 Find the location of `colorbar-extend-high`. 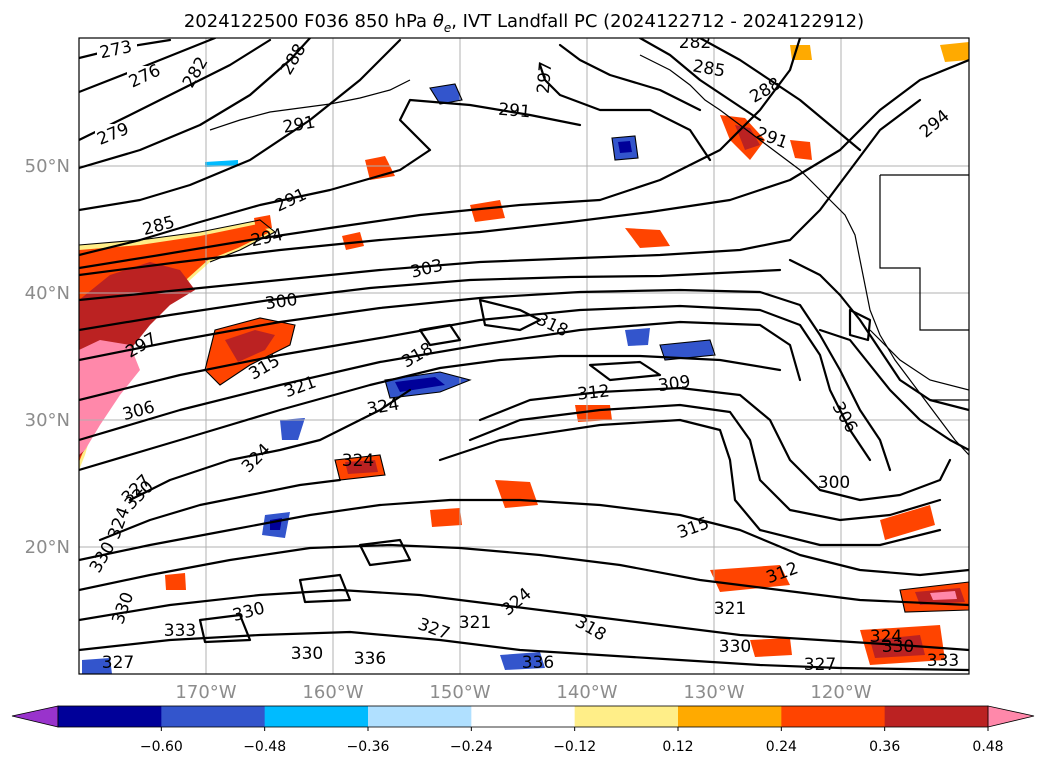

colorbar-extend-high is located at coordinates (1011, 716).